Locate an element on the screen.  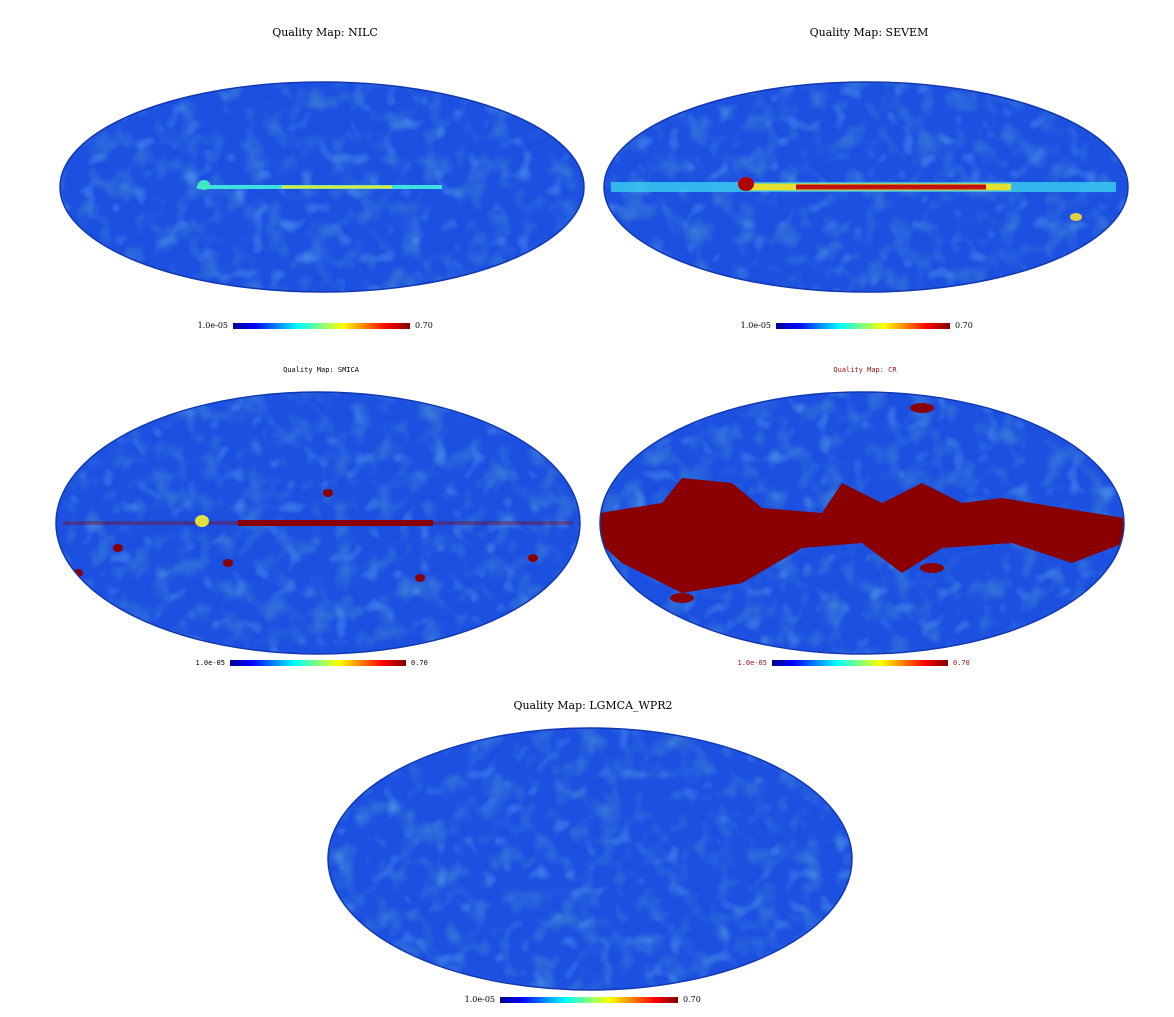
map-title: Quality Map: NILC is located at coordinates (325, 32).